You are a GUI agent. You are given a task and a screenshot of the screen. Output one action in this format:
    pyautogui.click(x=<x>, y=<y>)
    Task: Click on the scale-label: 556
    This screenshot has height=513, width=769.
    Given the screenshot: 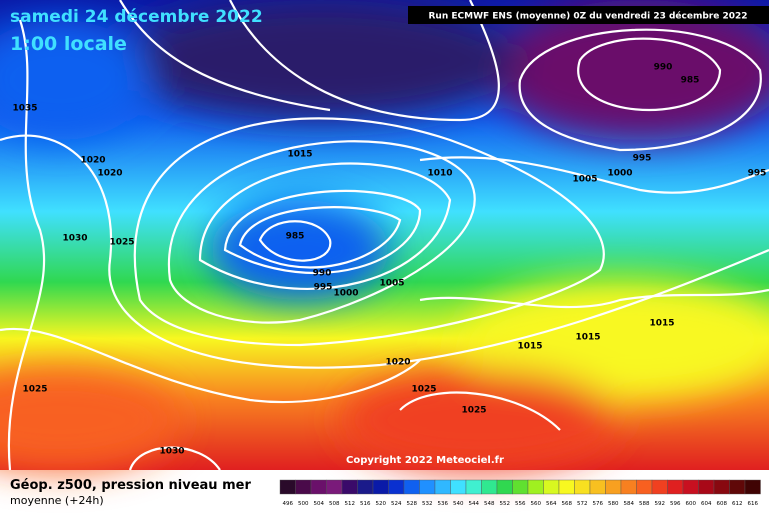 What is the action you would take?
    pyautogui.click(x=520, y=504)
    